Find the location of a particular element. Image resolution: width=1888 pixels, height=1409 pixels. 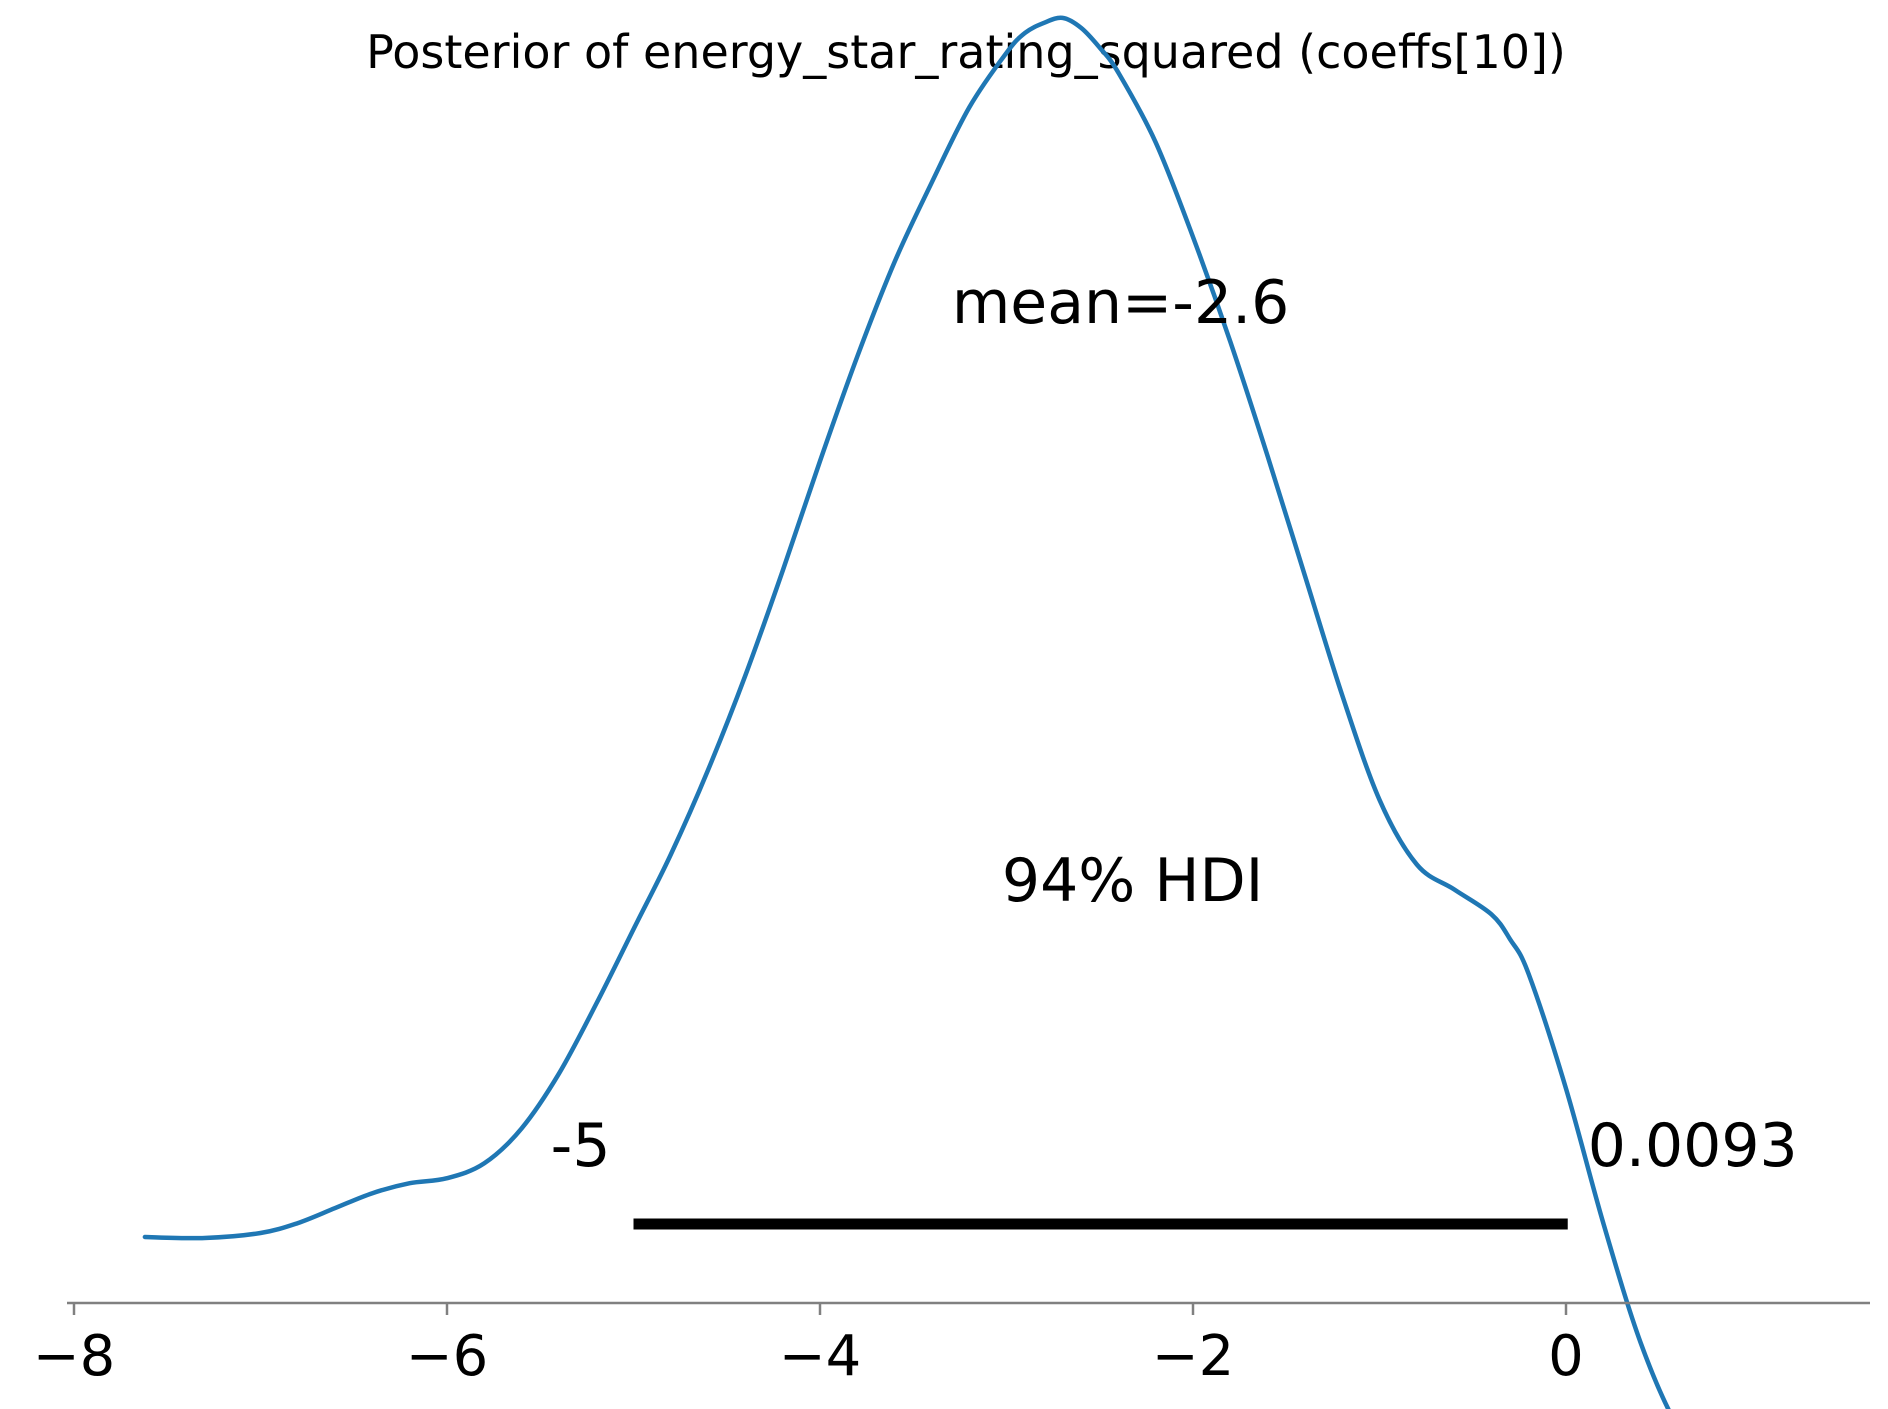

x-tick-label: −2 is located at coordinates (1193, 1356).